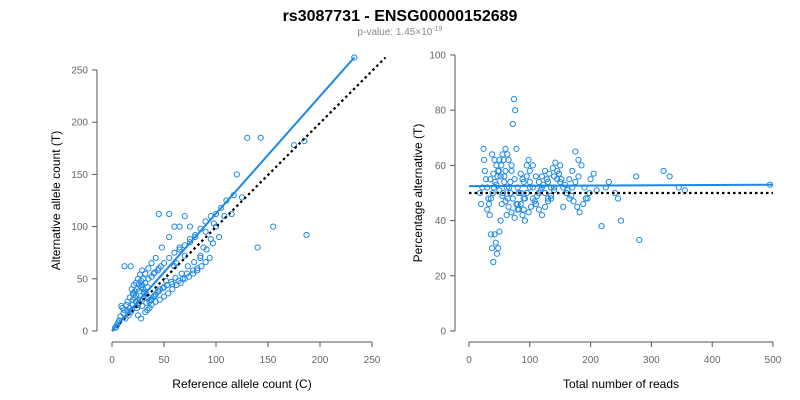  Describe the element at coordinates (773, 360) in the screenshot. I see `right-x-tick-label: 500` at that location.